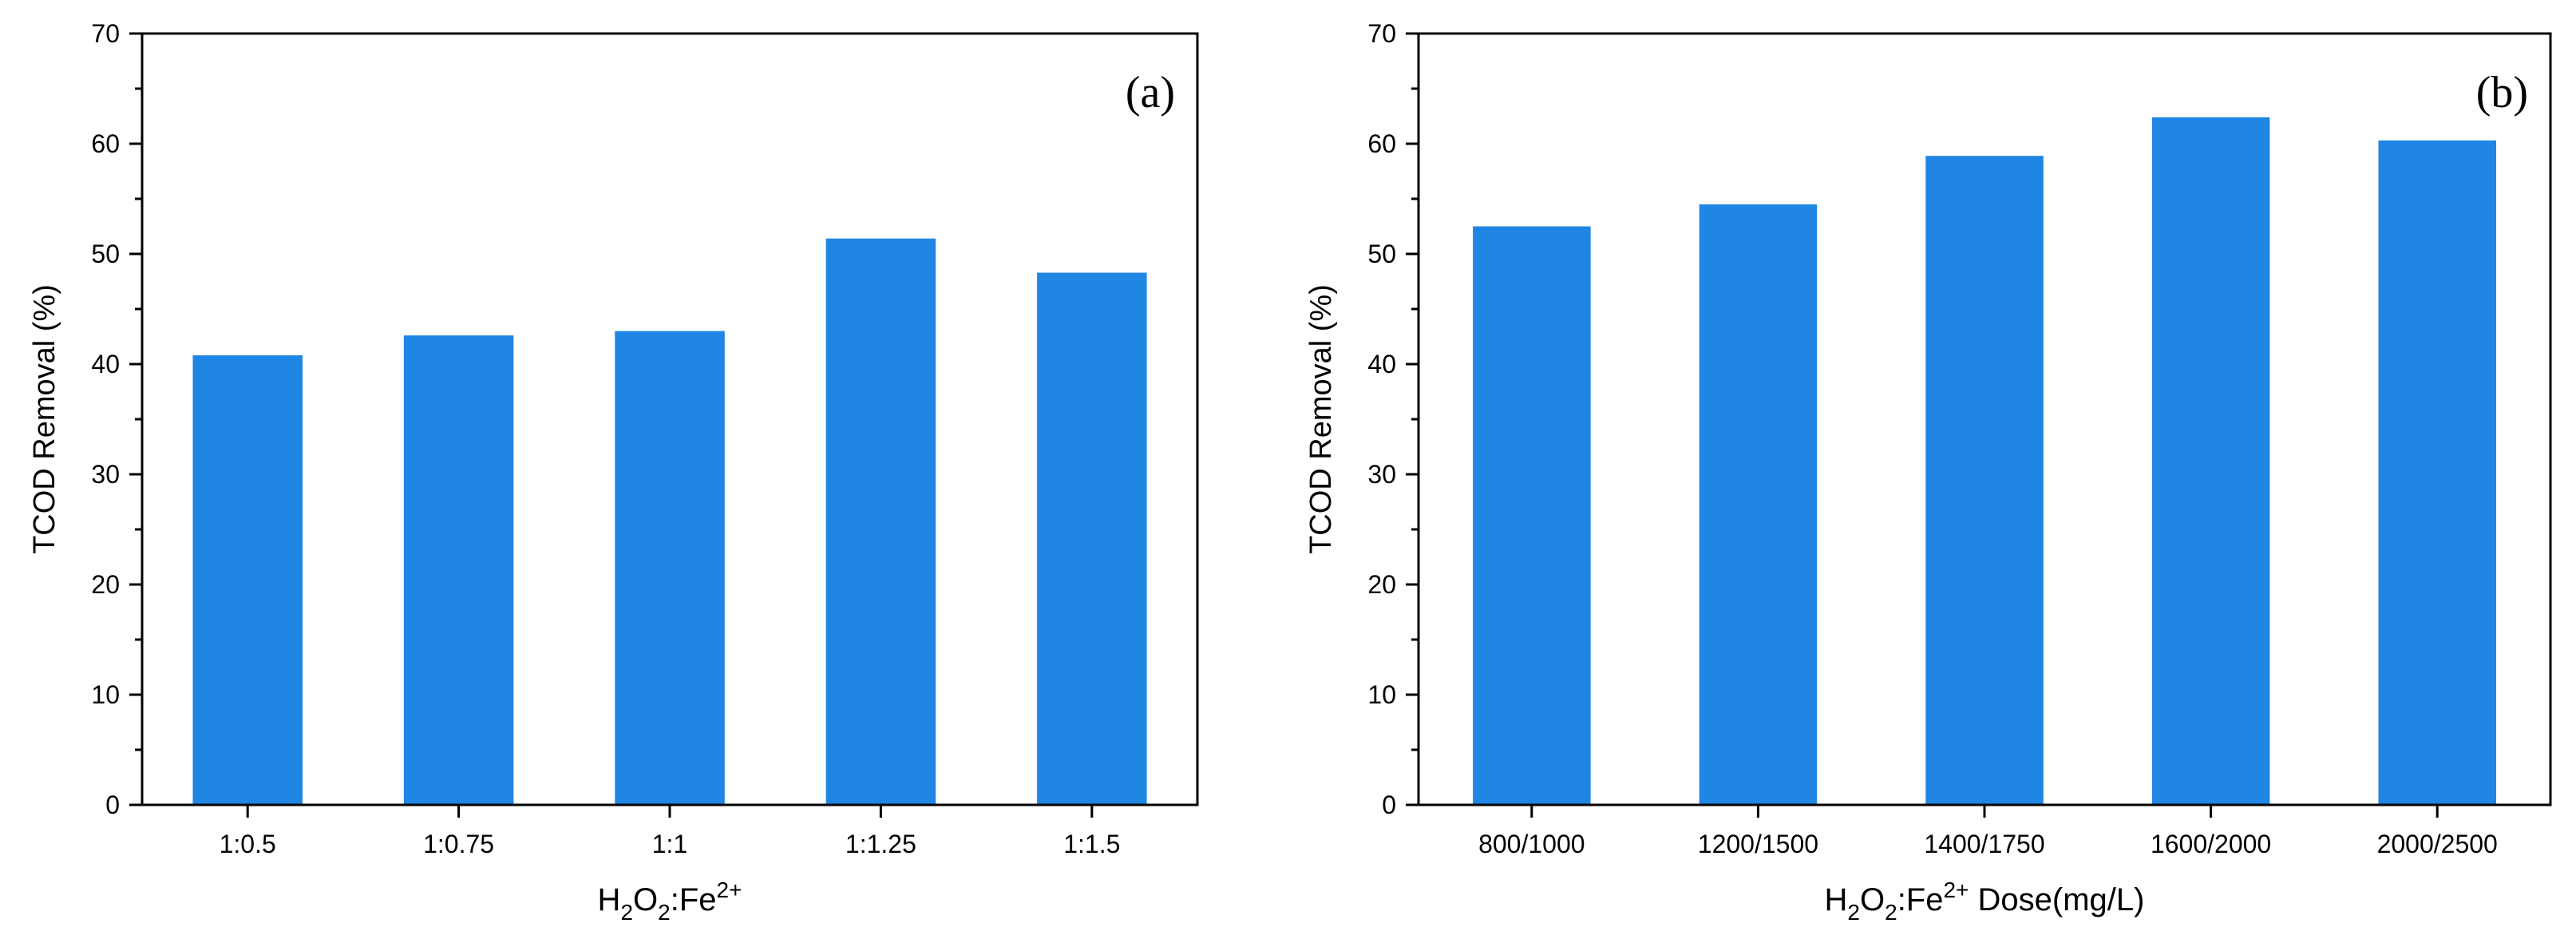 The width and height of the screenshot is (2576, 947). I want to click on x-tick-label: 1:1.5, so click(1091, 844).